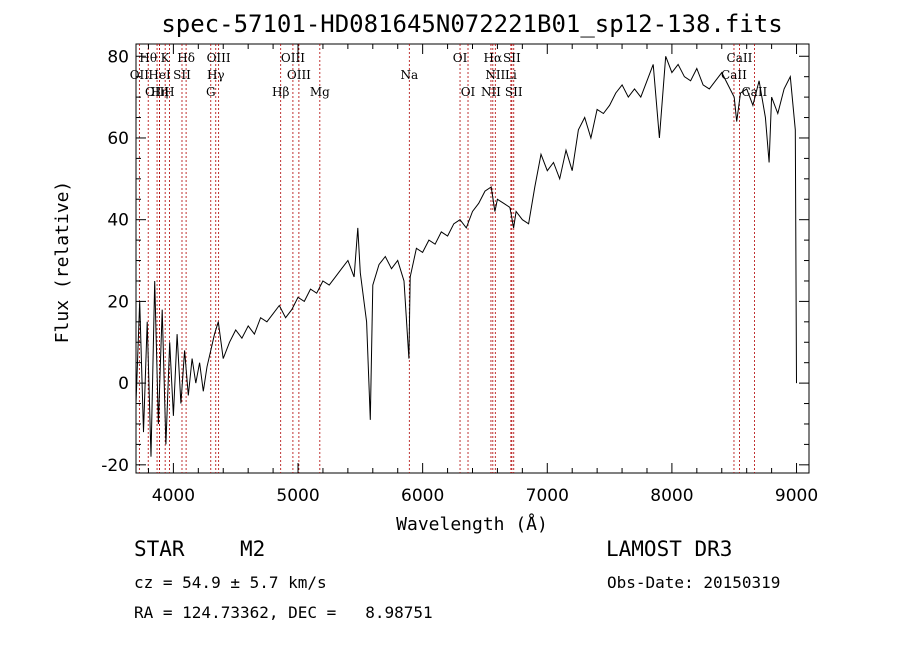  Describe the element at coordinates (547, 496) in the screenshot. I see `x-tick-label: 7000` at that location.